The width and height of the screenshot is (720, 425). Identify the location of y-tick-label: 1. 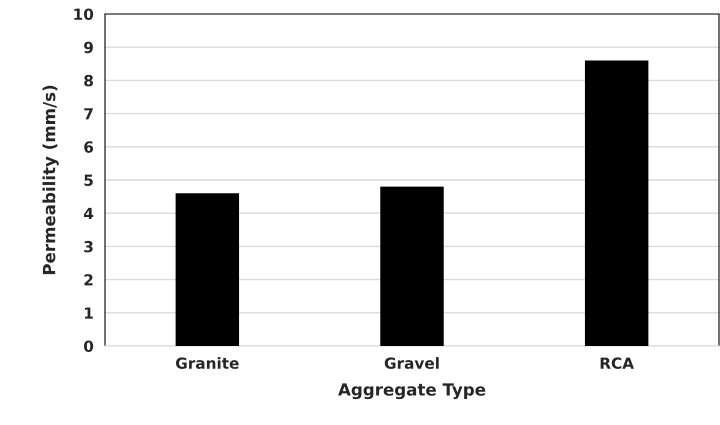
(88, 313).